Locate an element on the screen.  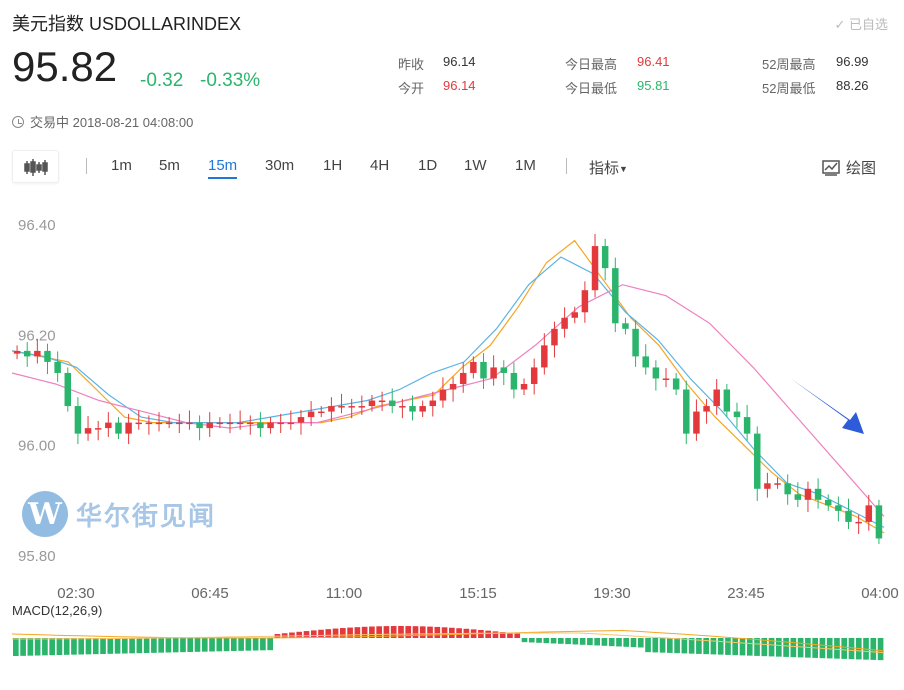
draw-button: 绘图 is located at coordinates (849, 167).